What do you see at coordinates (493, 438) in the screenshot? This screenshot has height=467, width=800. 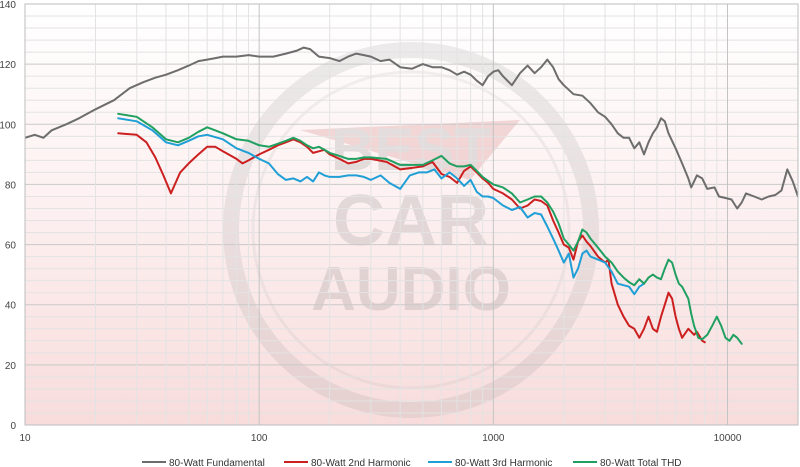 I see `x-tick-label: 1000` at bounding box center [493, 438].